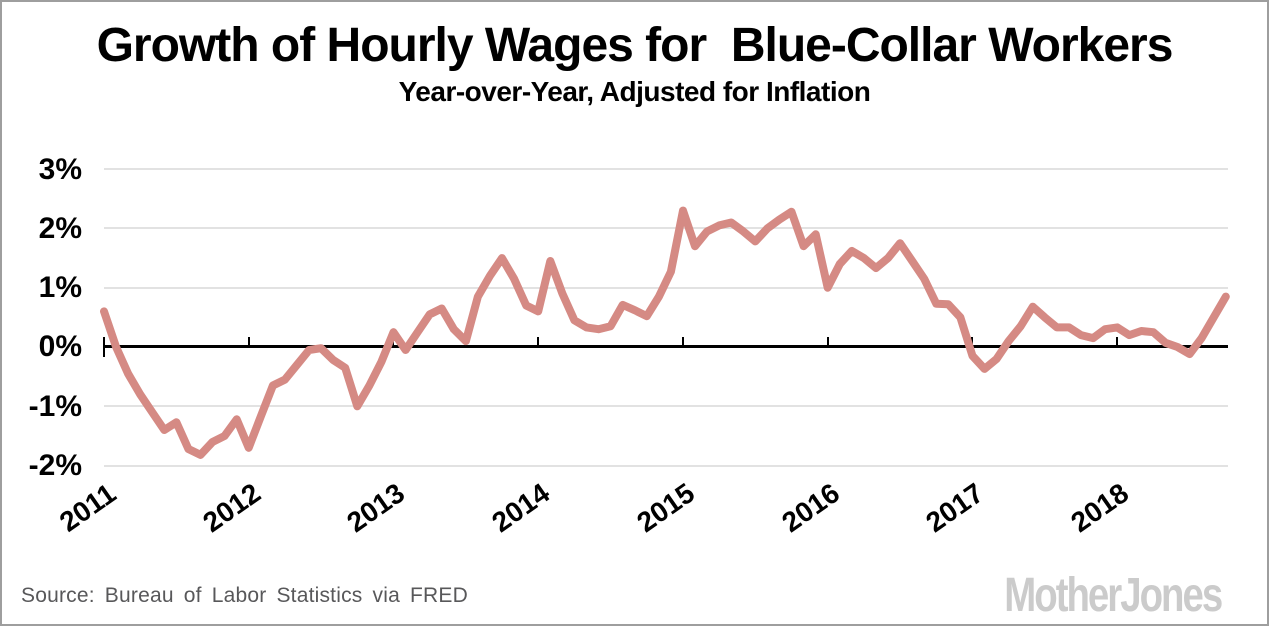 The image size is (1269, 626). I want to click on axis-tick-2017, so click(972, 342).